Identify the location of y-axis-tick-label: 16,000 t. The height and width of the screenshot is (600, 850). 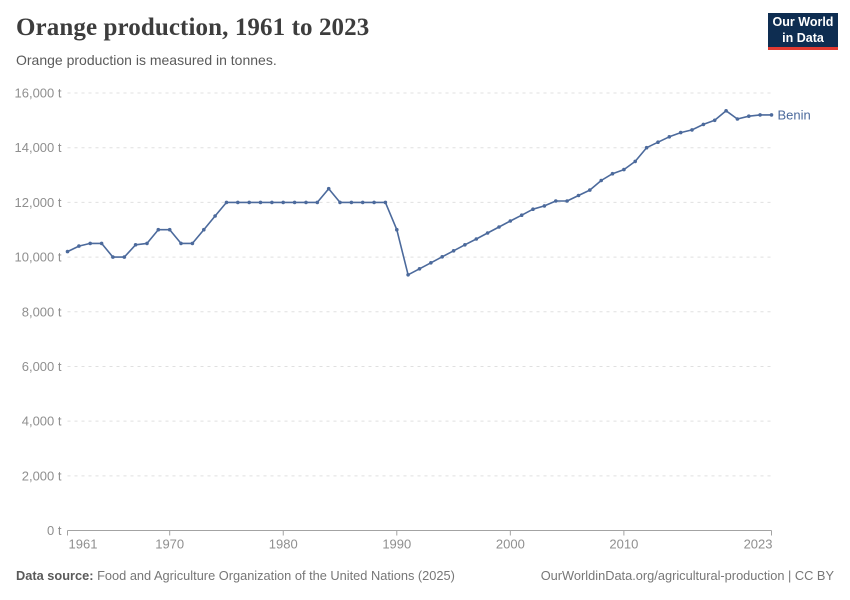
(38, 93).